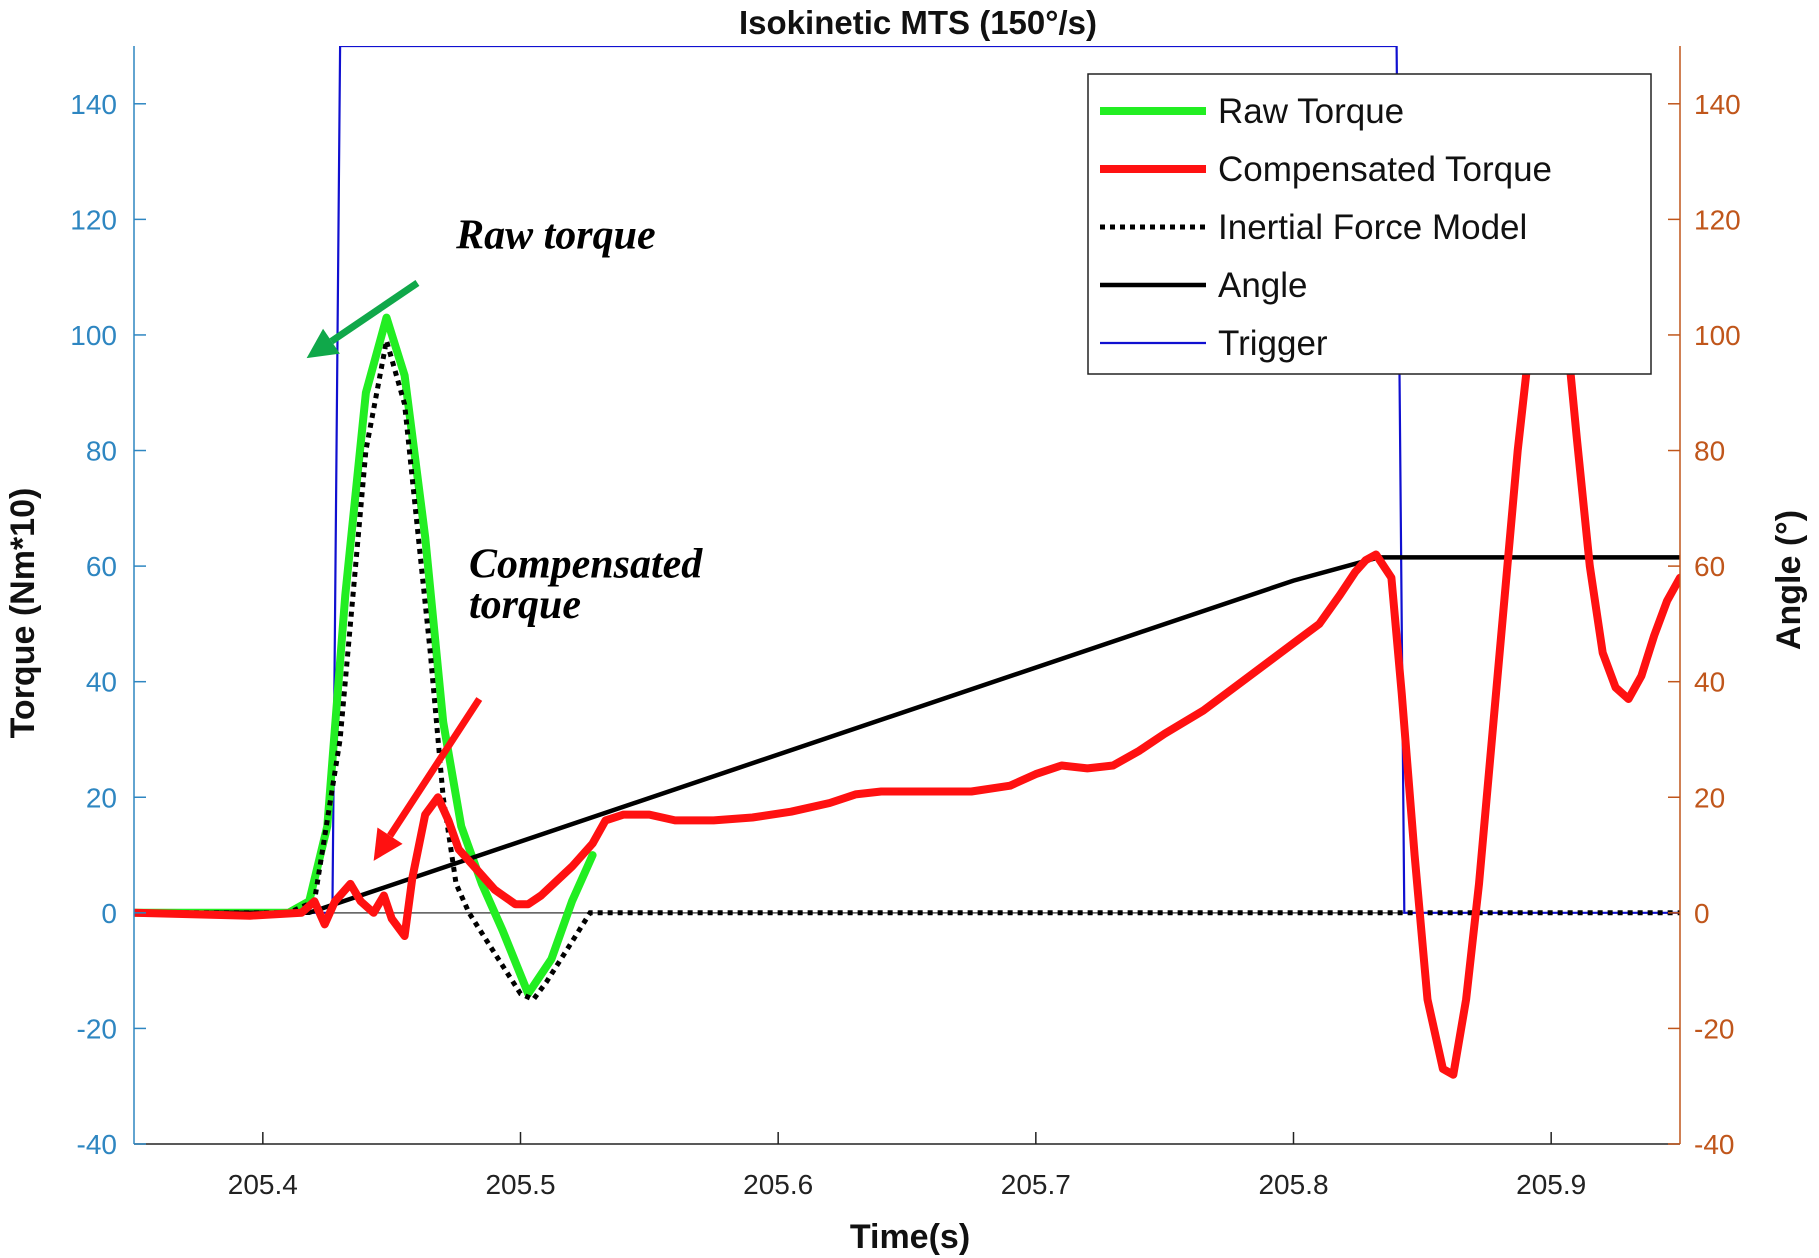 Image resolution: width=1819 pixels, height=1258 pixels. Describe the element at coordinates (1702, 913) in the screenshot. I see `y-tick-label-right: 0` at that location.